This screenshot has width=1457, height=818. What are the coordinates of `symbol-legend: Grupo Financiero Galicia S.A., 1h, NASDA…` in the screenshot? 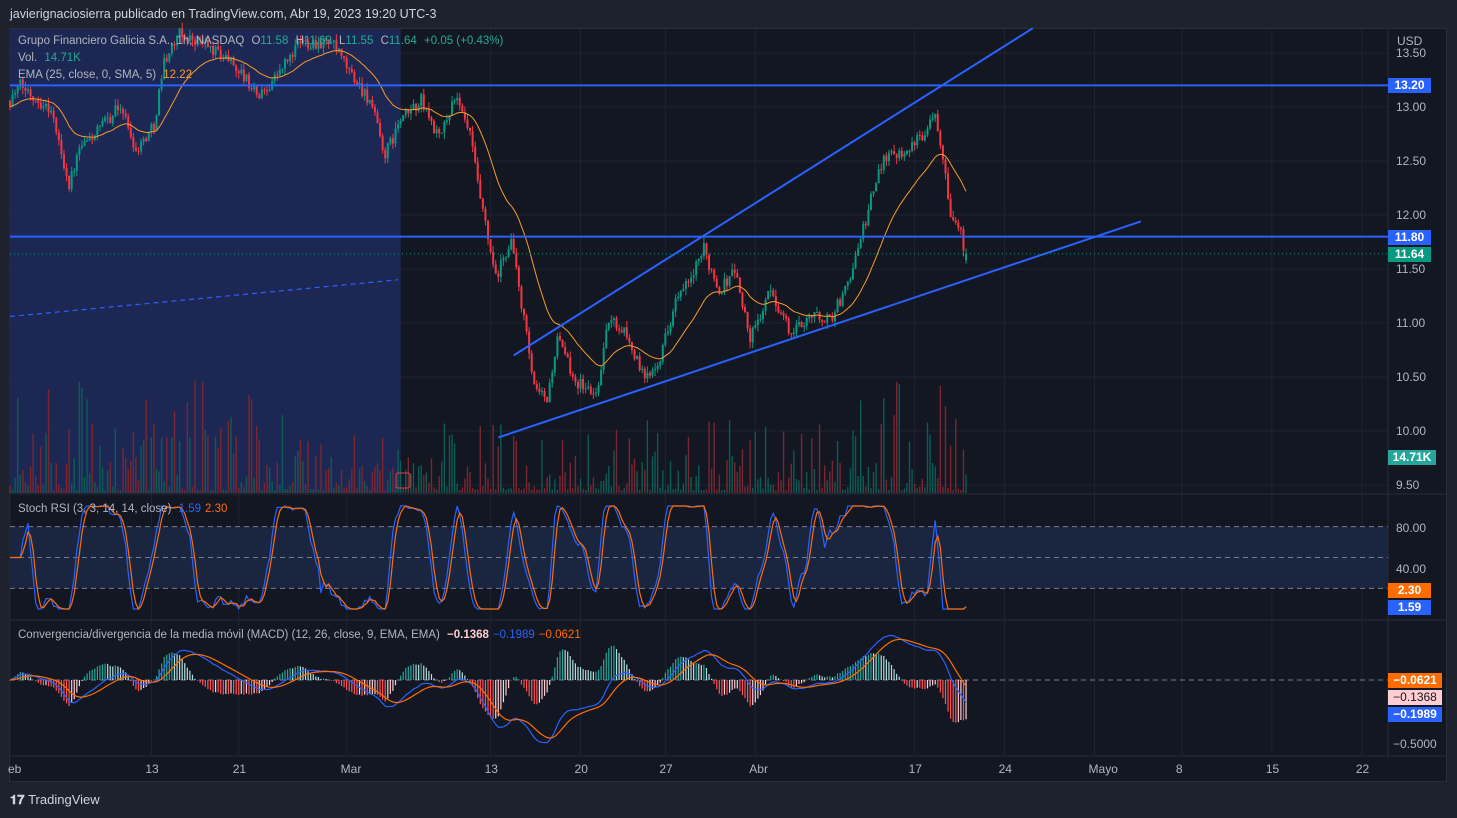 It's located at (261, 41).